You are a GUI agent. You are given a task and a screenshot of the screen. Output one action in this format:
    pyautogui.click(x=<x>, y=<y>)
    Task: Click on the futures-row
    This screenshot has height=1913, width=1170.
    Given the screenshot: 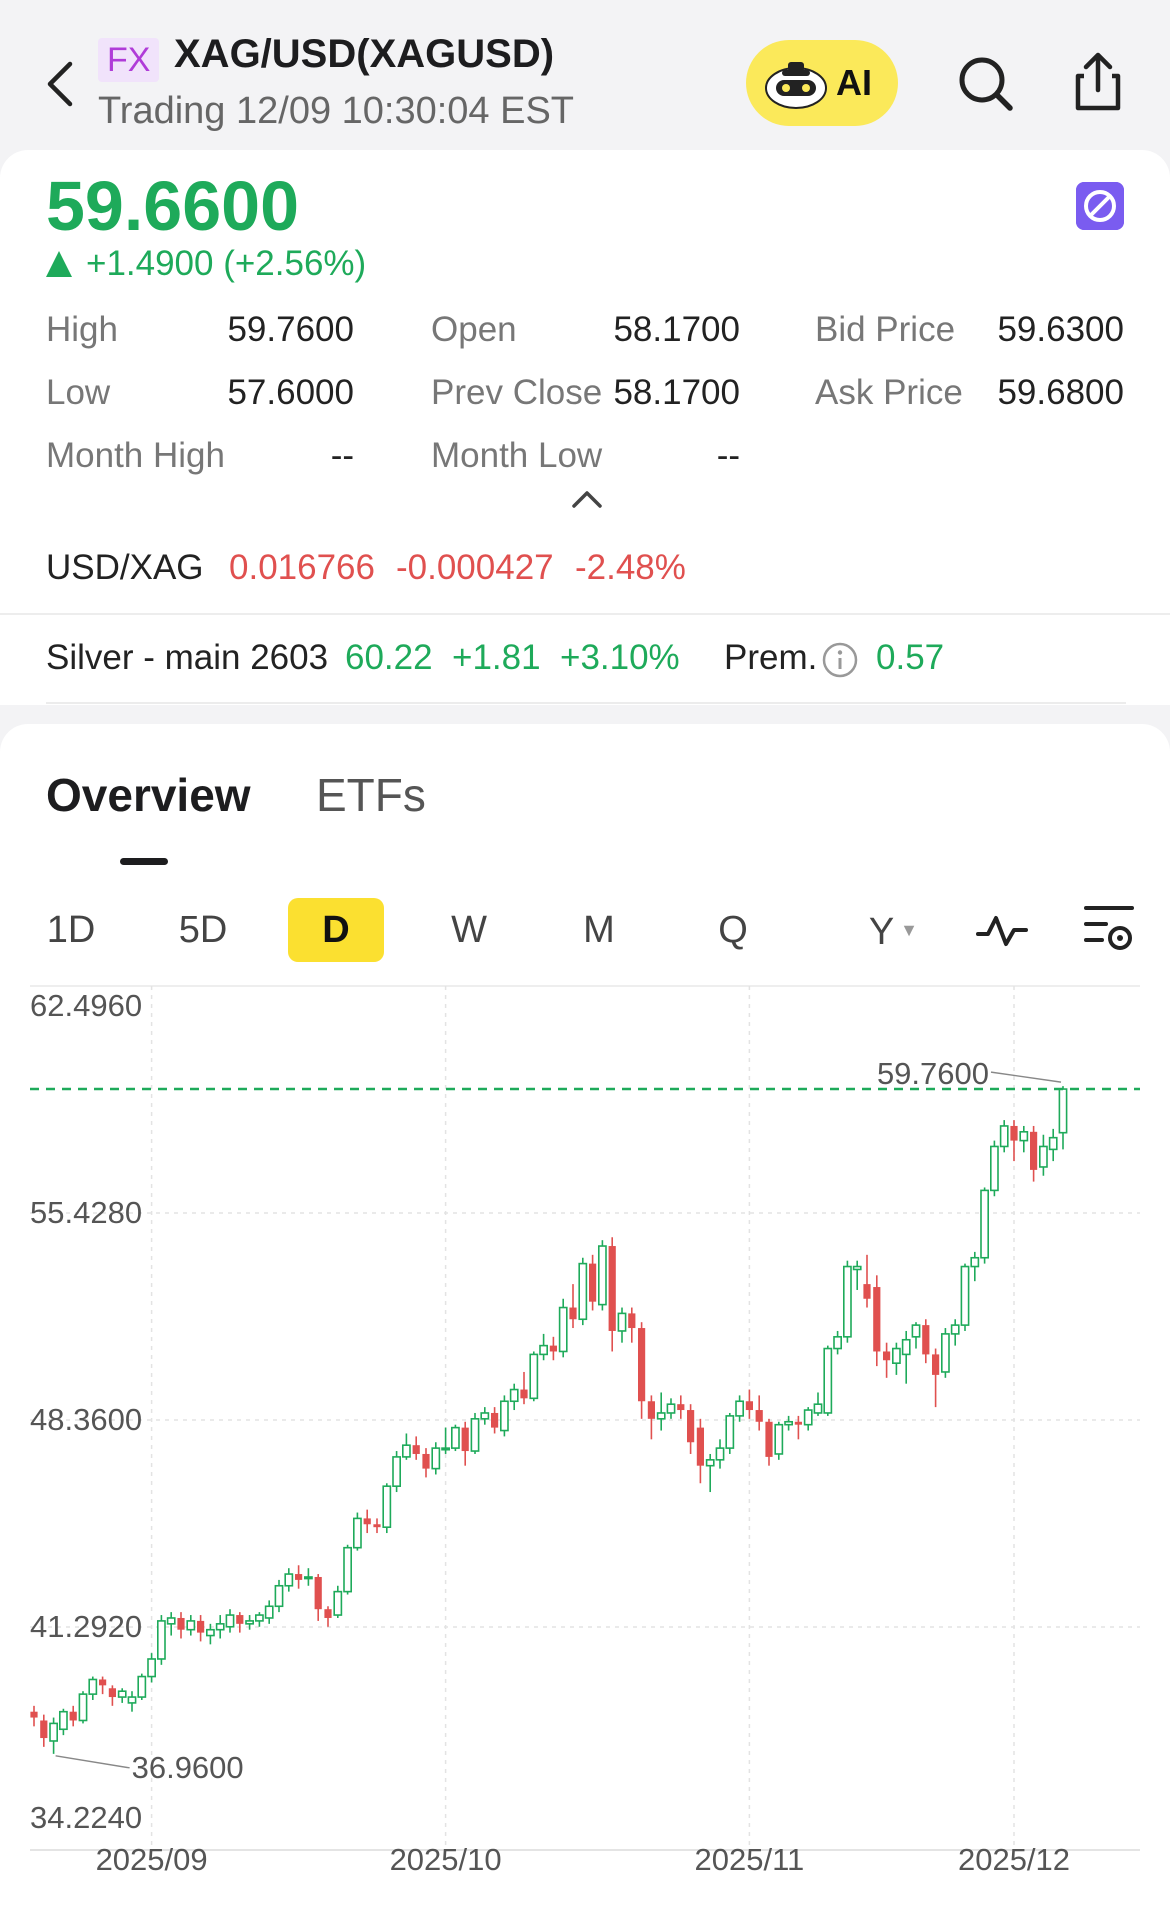 What is the action you would take?
    pyautogui.click(x=585, y=660)
    